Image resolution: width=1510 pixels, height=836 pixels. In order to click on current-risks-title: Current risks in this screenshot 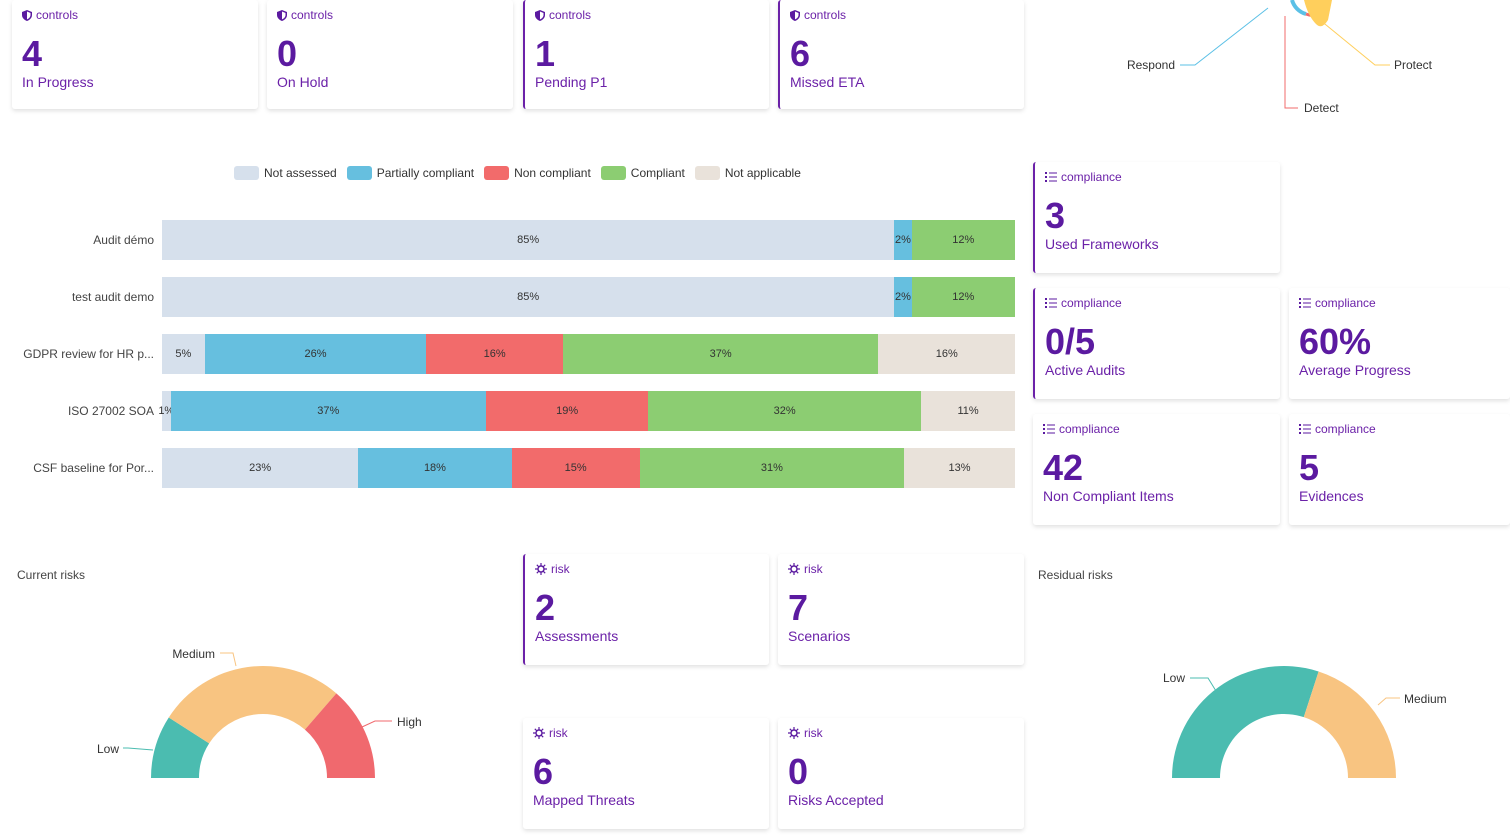, I will do `click(51, 575)`.